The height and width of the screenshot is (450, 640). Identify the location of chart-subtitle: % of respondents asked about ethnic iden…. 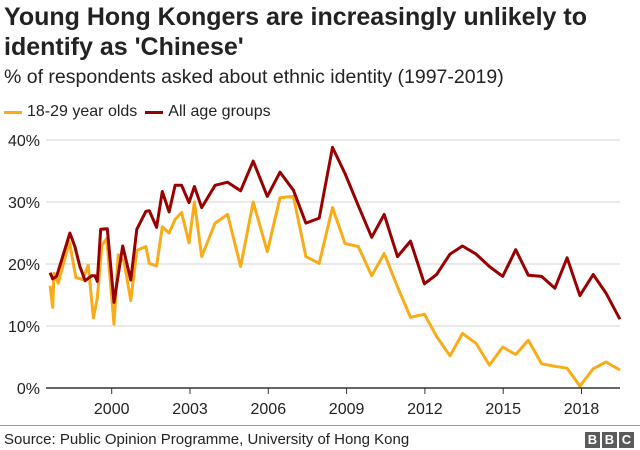
(254, 77).